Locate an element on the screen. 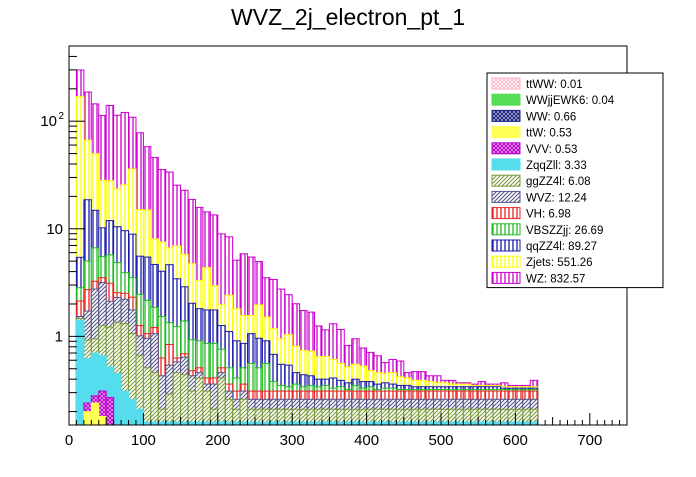 This screenshot has width=696, height=477. legend-entry-vh: VH: 6.98 is located at coordinates (531, 214).